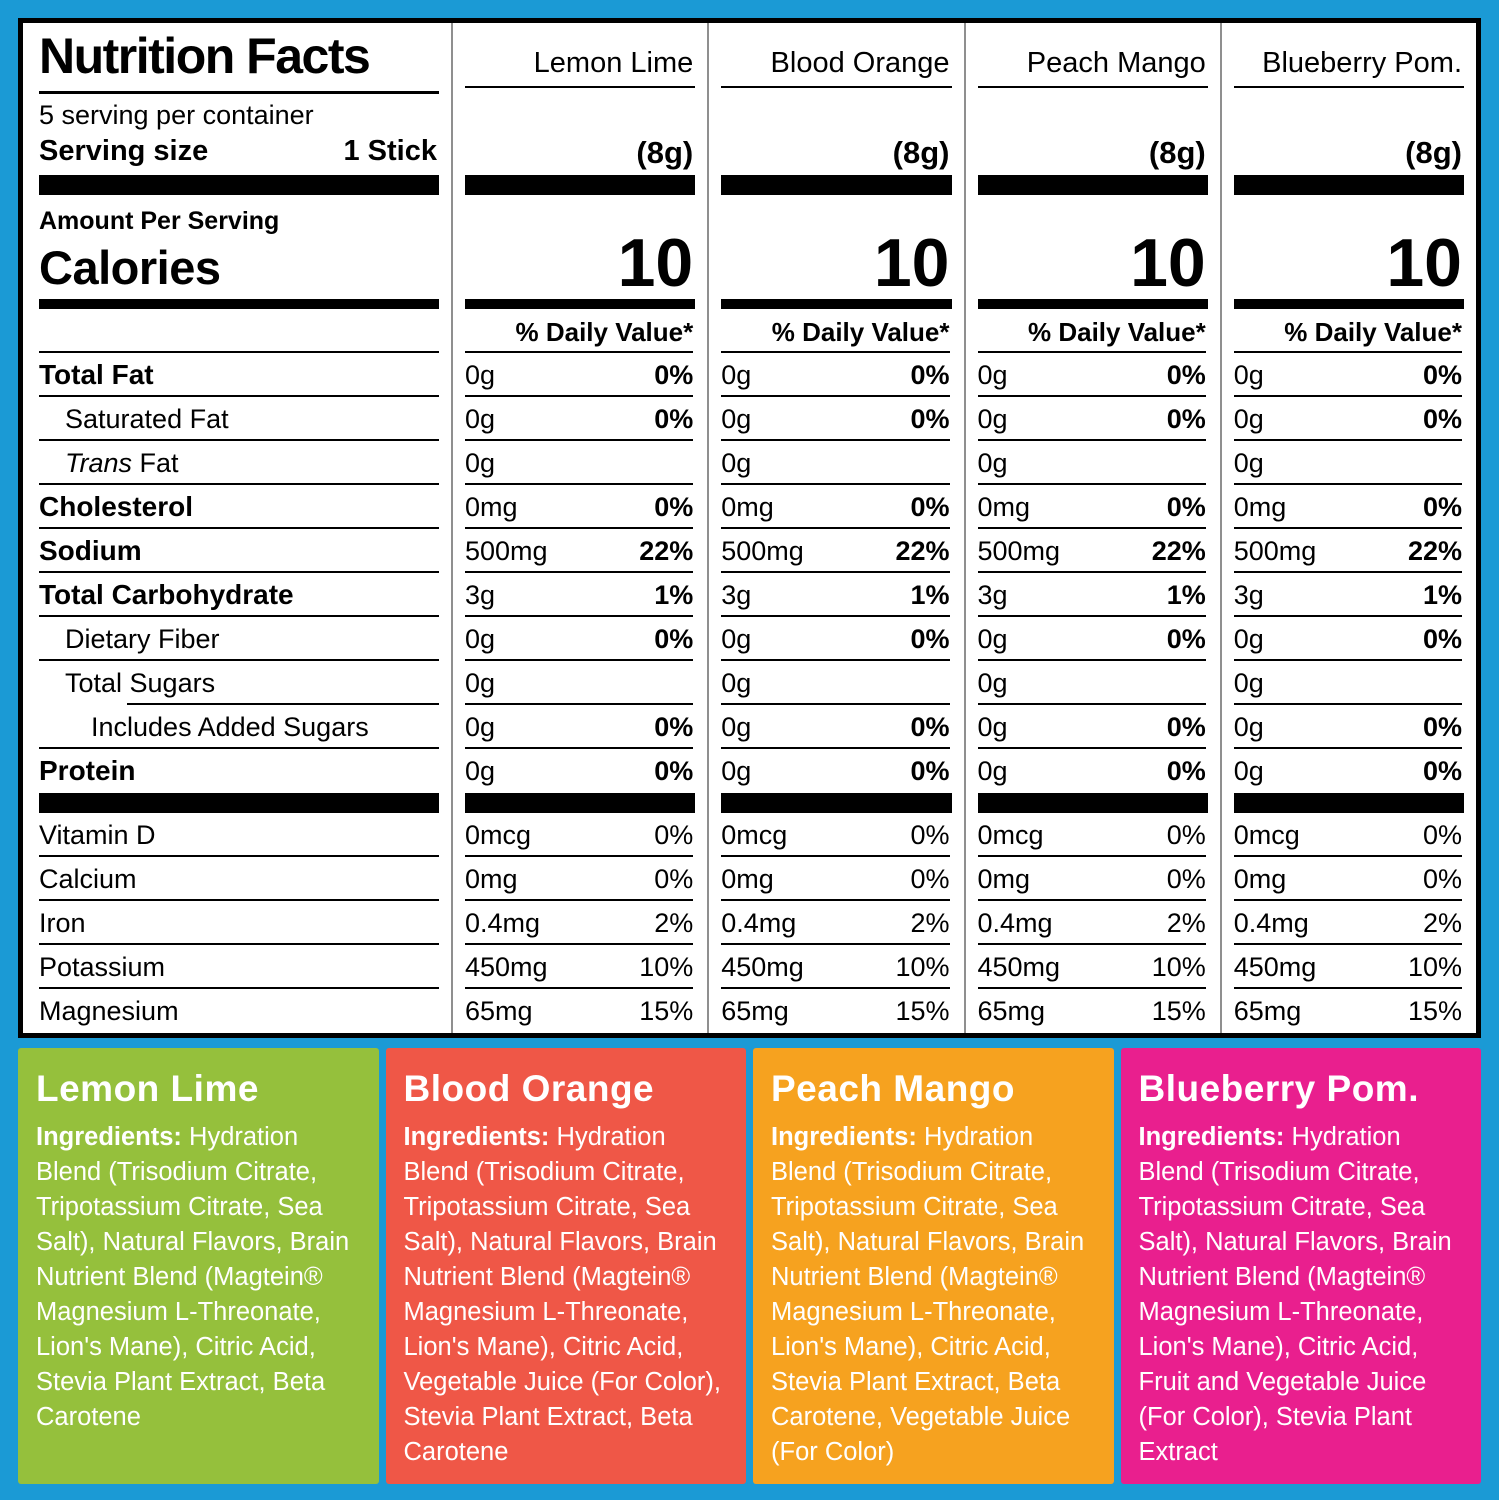 Image resolution: width=1499 pixels, height=1500 pixels. I want to click on dv-header-spacer, so click(237, 331).